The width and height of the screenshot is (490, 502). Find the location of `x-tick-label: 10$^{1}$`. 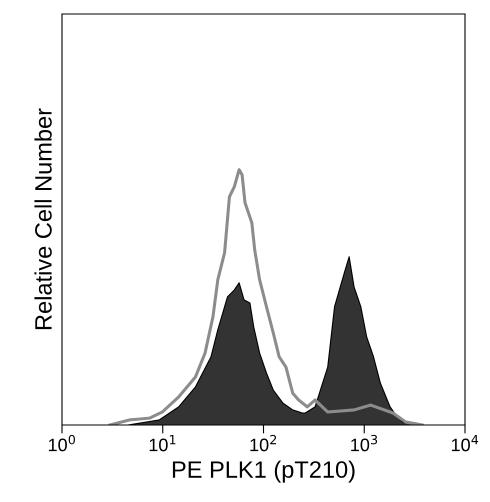

x-tick-label: 10$^{1}$ is located at coordinates (163, 443).